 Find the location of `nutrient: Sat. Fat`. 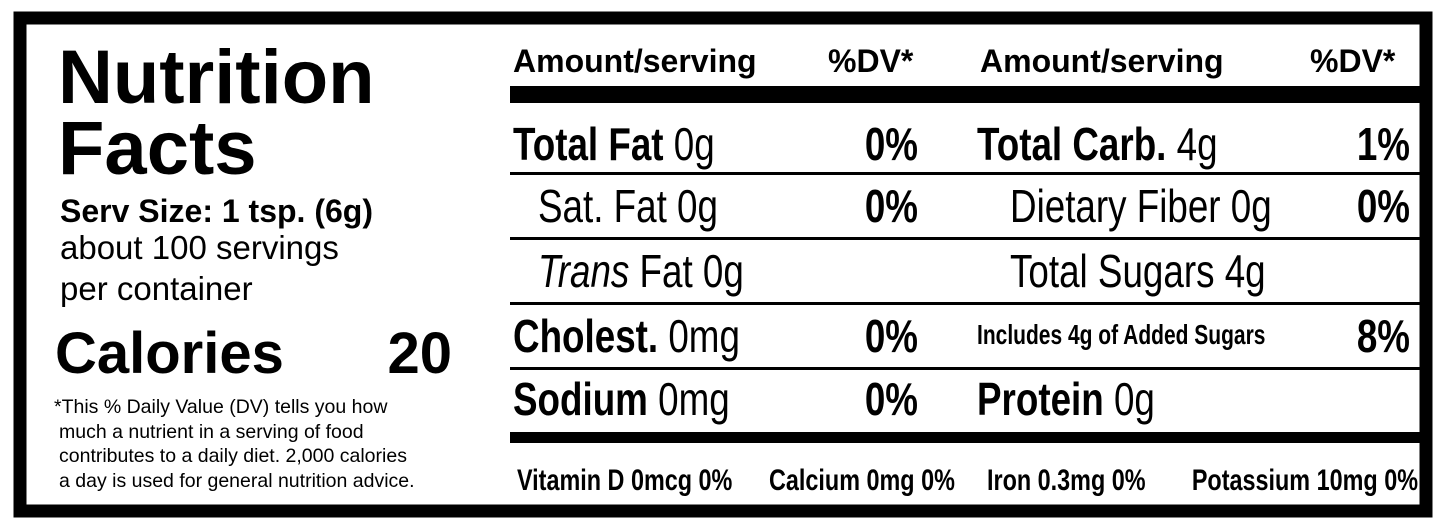

nutrient: Sat. Fat is located at coordinates (602, 206).